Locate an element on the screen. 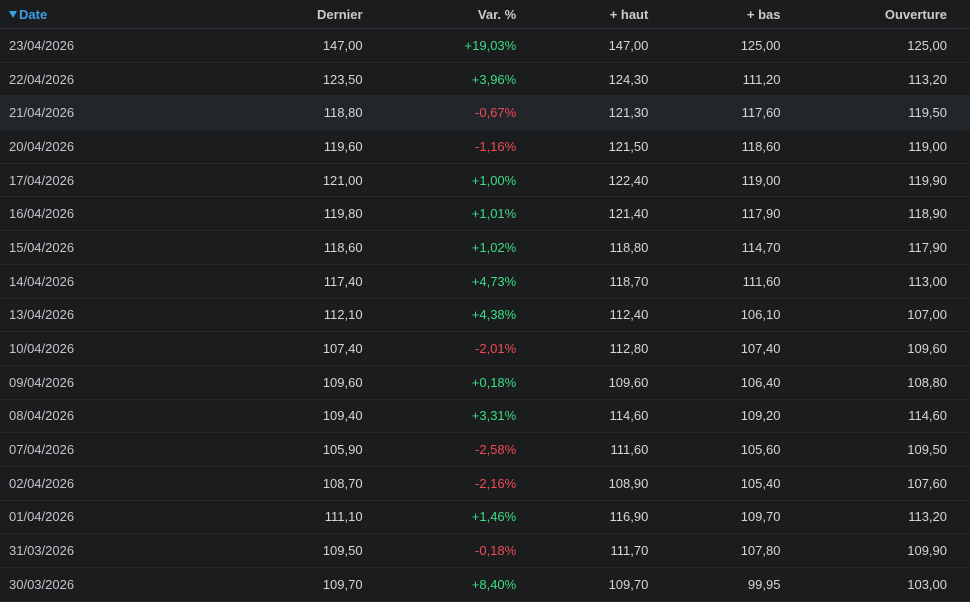  table-row: 22/04/2026 123,50 +3,96% 124,30 111,20 113,20 is located at coordinates (485, 79).